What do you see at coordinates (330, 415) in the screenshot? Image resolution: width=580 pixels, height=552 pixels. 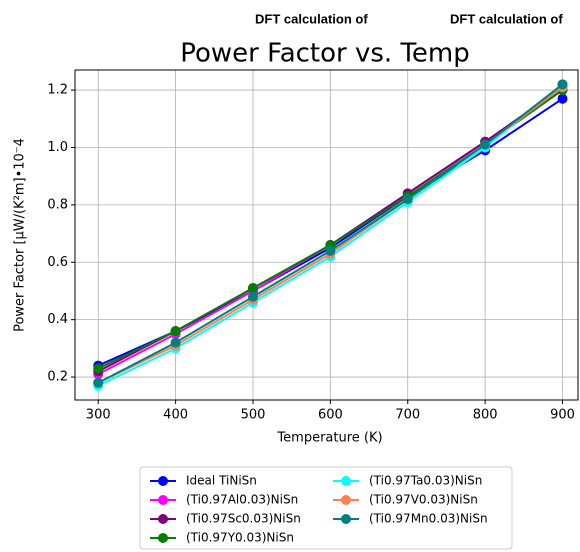 I see `x-tick-label: 600` at bounding box center [330, 415].